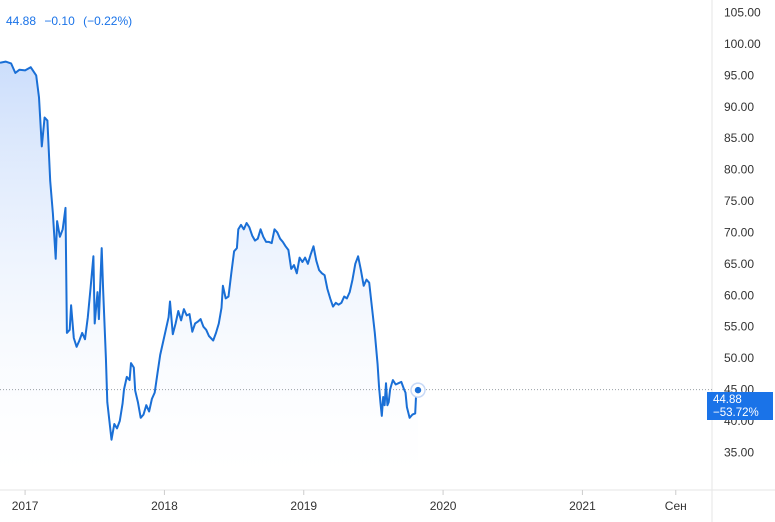 This screenshot has height=522, width=775. Describe the element at coordinates (739, 264) in the screenshot. I see `y-tick-label: 65.00` at that location.